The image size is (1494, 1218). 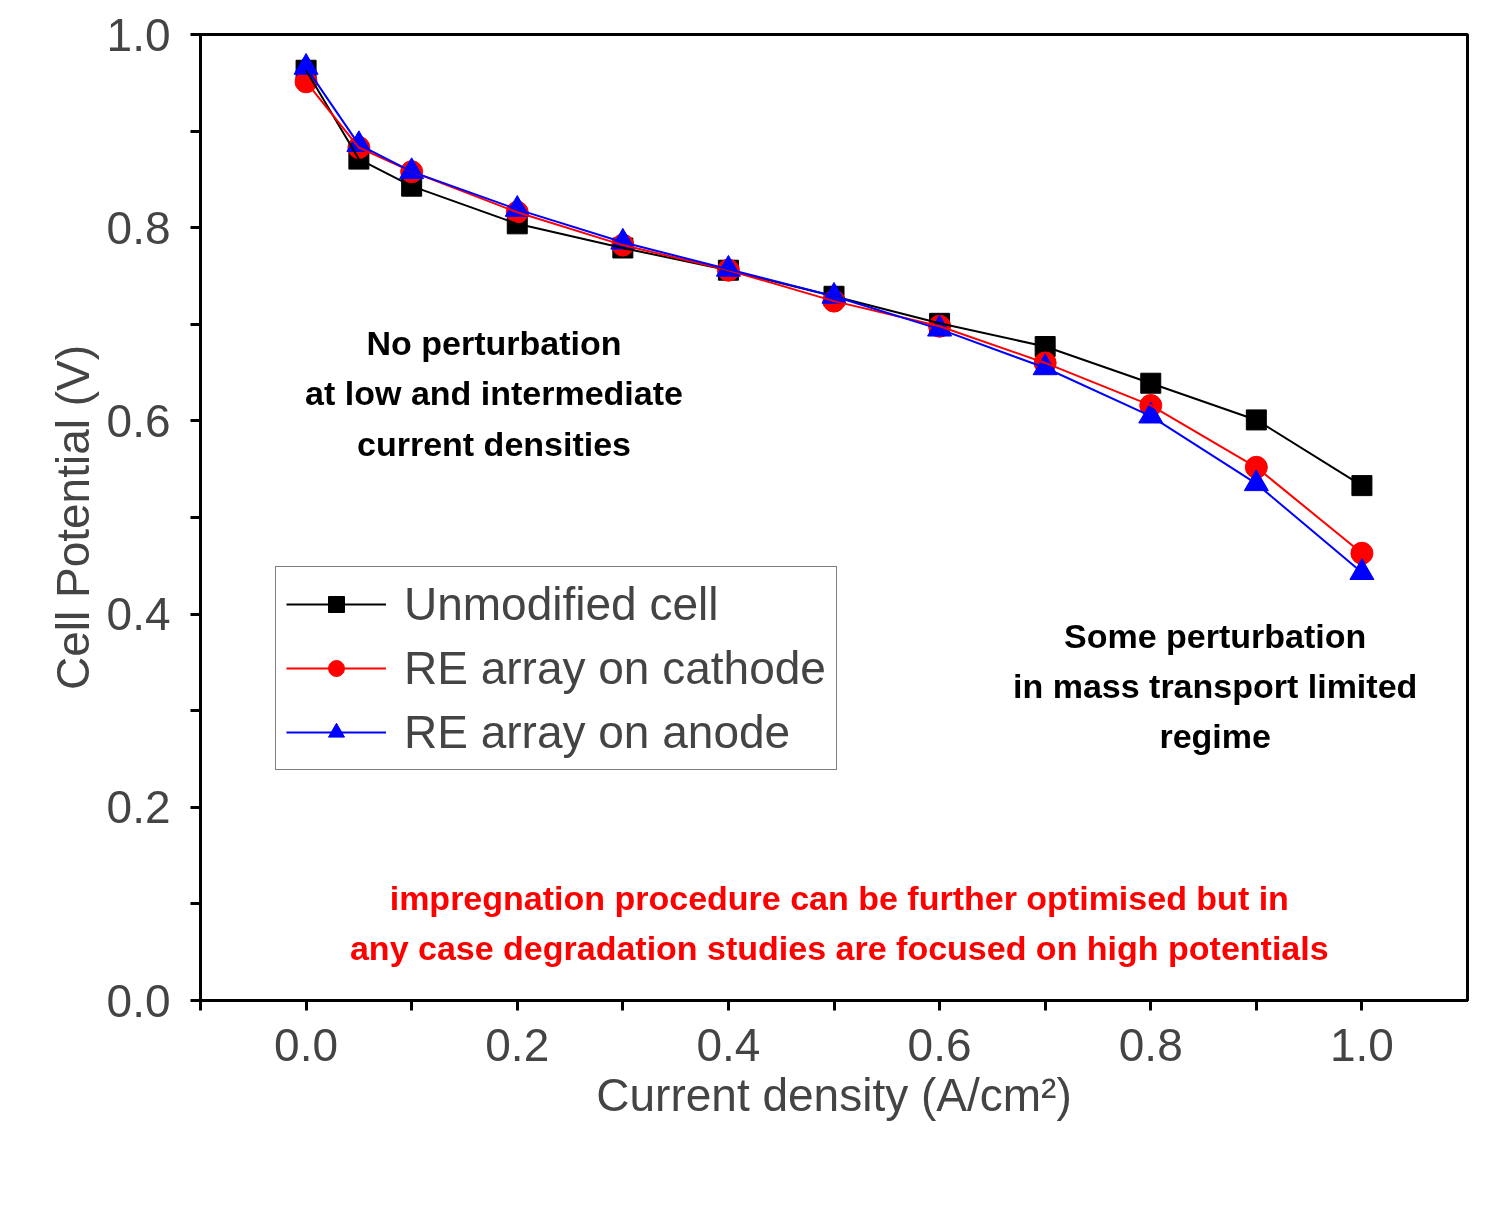 What do you see at coordinates (517, 1044) in the screenshot?
I see `x-tick-label: 0.2` at bounding box center [517, 1044].